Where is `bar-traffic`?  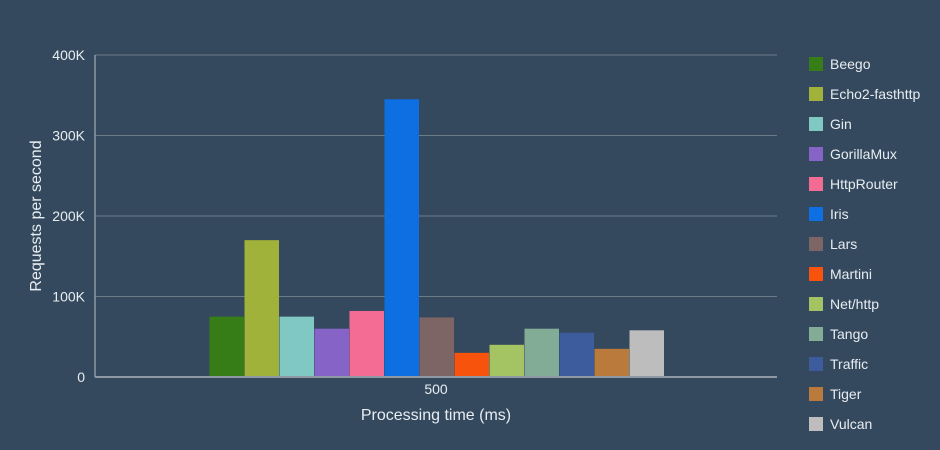
bar-traffic is located at coordinates (577, 354).